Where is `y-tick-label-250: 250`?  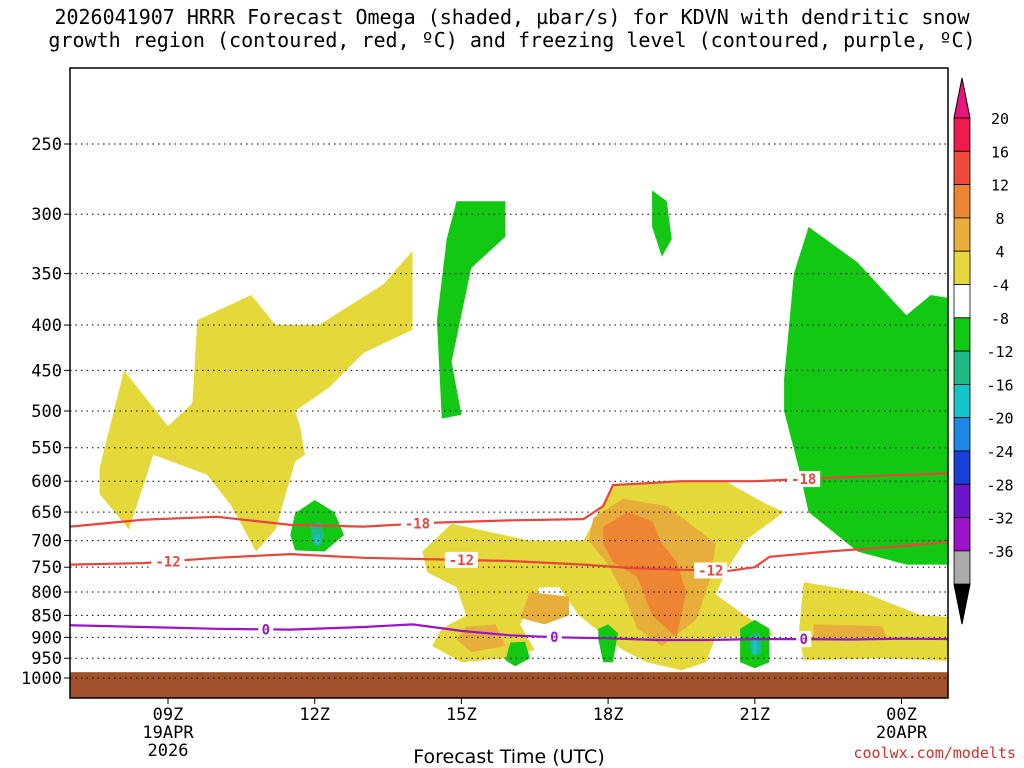
y-tick-label-250: 250 is located at coordinates (46, 145).